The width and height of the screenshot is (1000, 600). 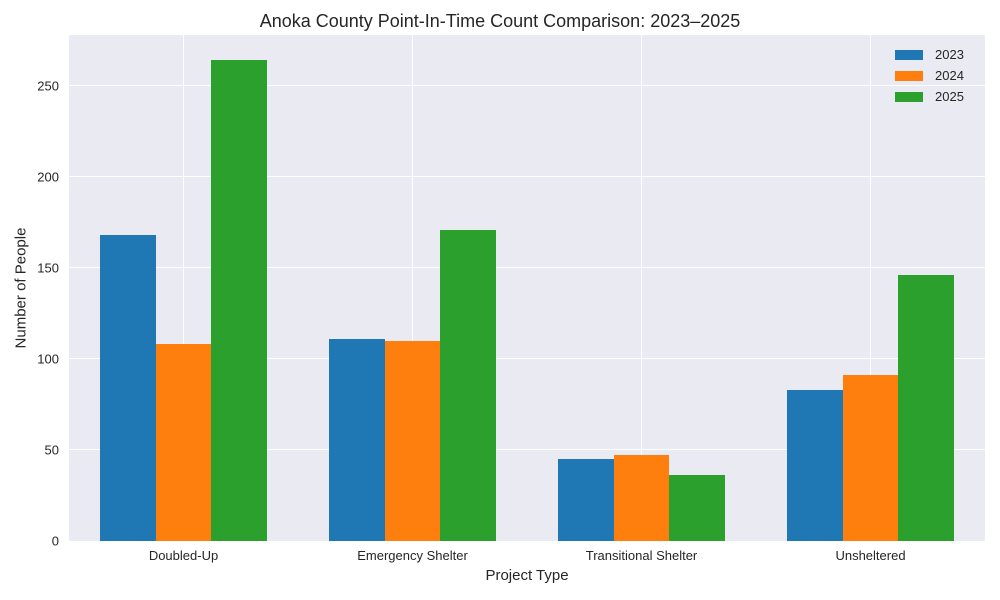 I want to click on bar-2024-unsheltered, so click(x=870, y=458).